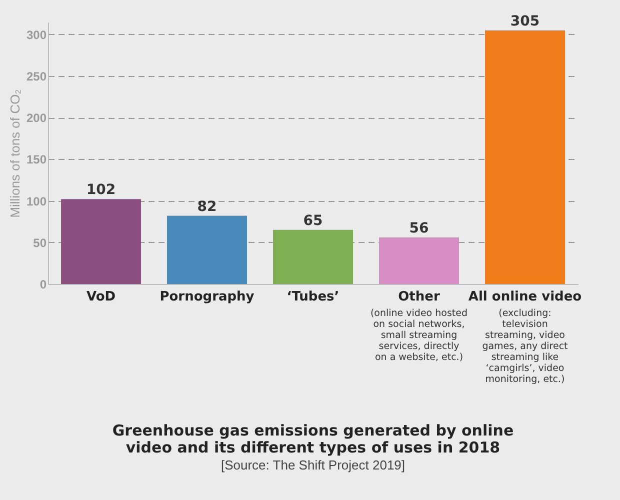 The height and width of the screenshot is (500, 620). I want to click on x-tick-label: Other, so click(419, 297).